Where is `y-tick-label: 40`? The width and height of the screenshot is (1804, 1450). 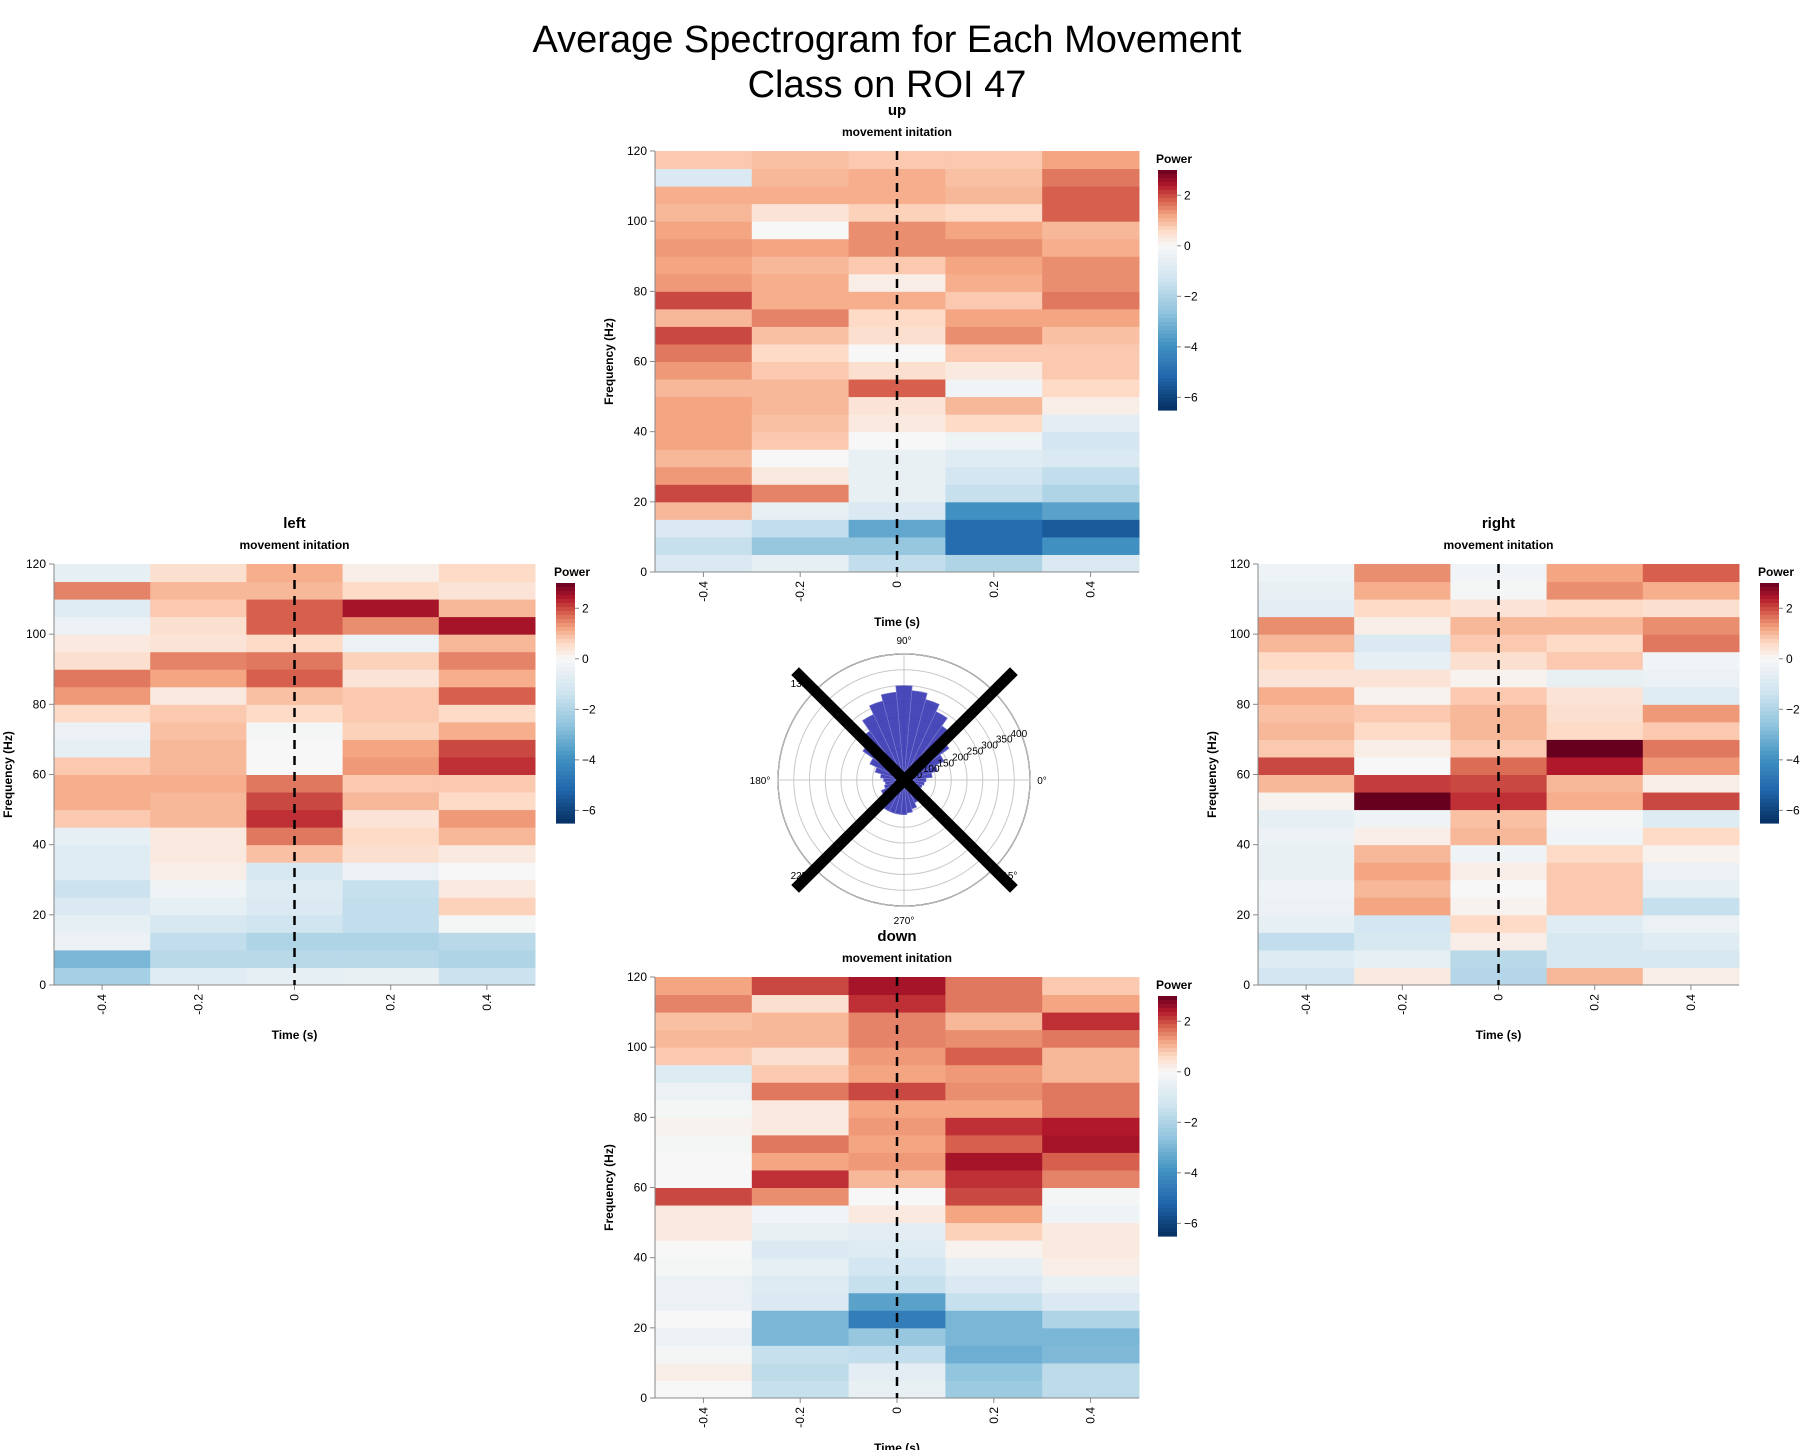
y-tick-label: 40 is located at coordinates (1244, 845).